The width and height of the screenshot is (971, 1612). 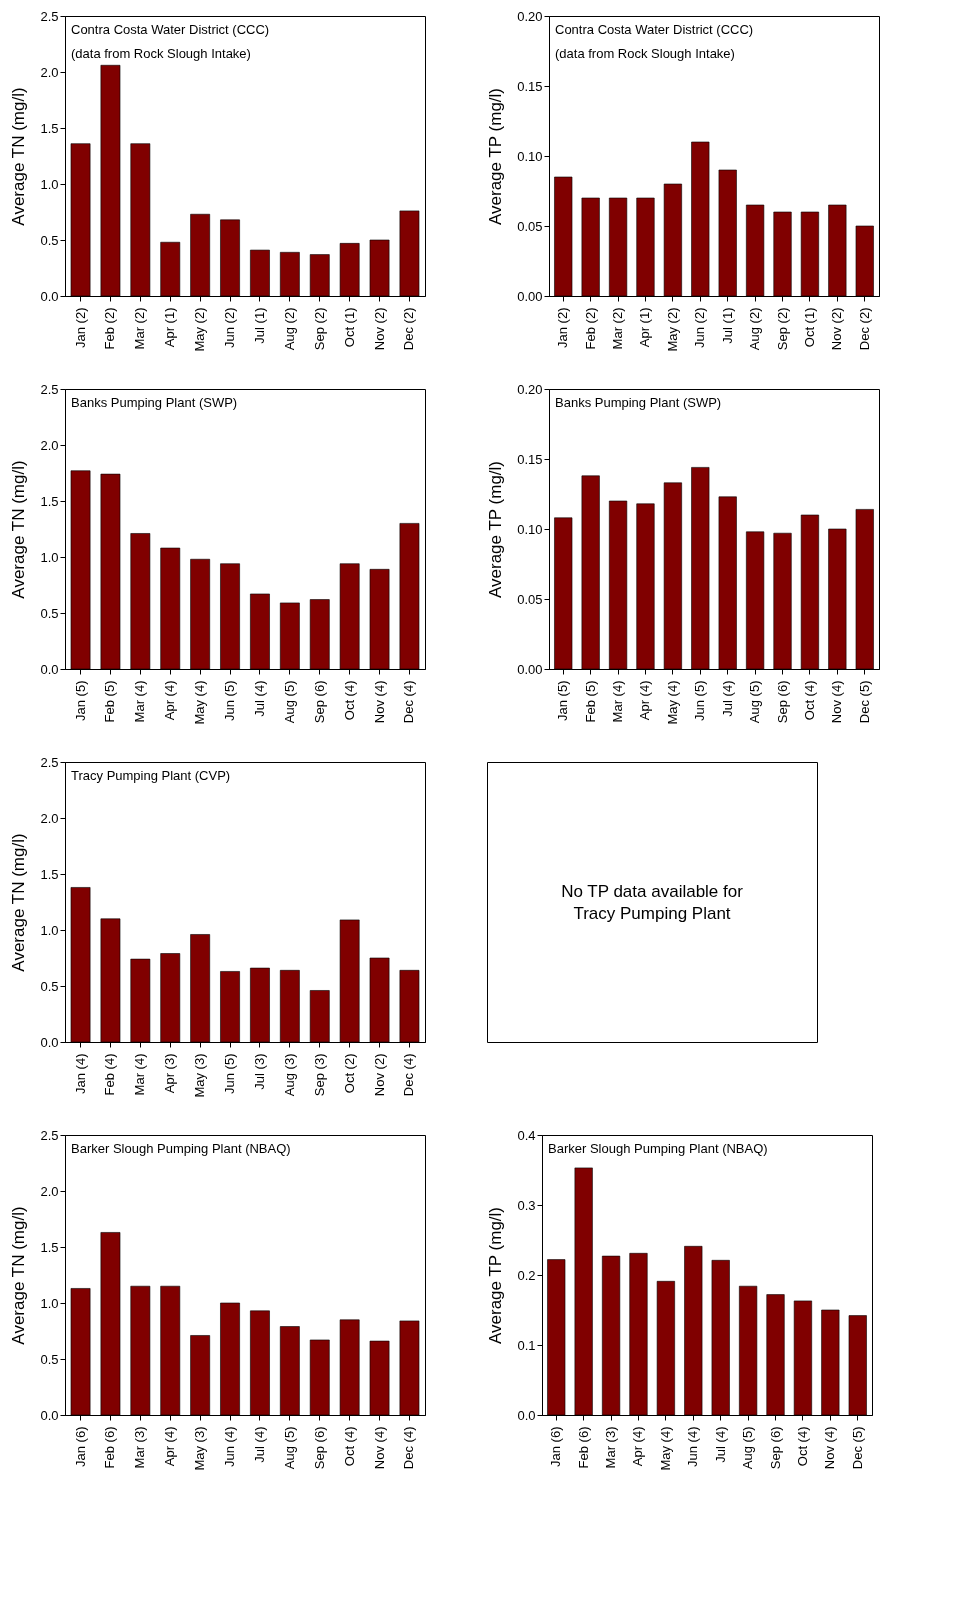 What do you see at coordinates (349, 1073) in the screenshot?
I see `x-tick-label: Oct (2)` at bounding box center [349, 1073].